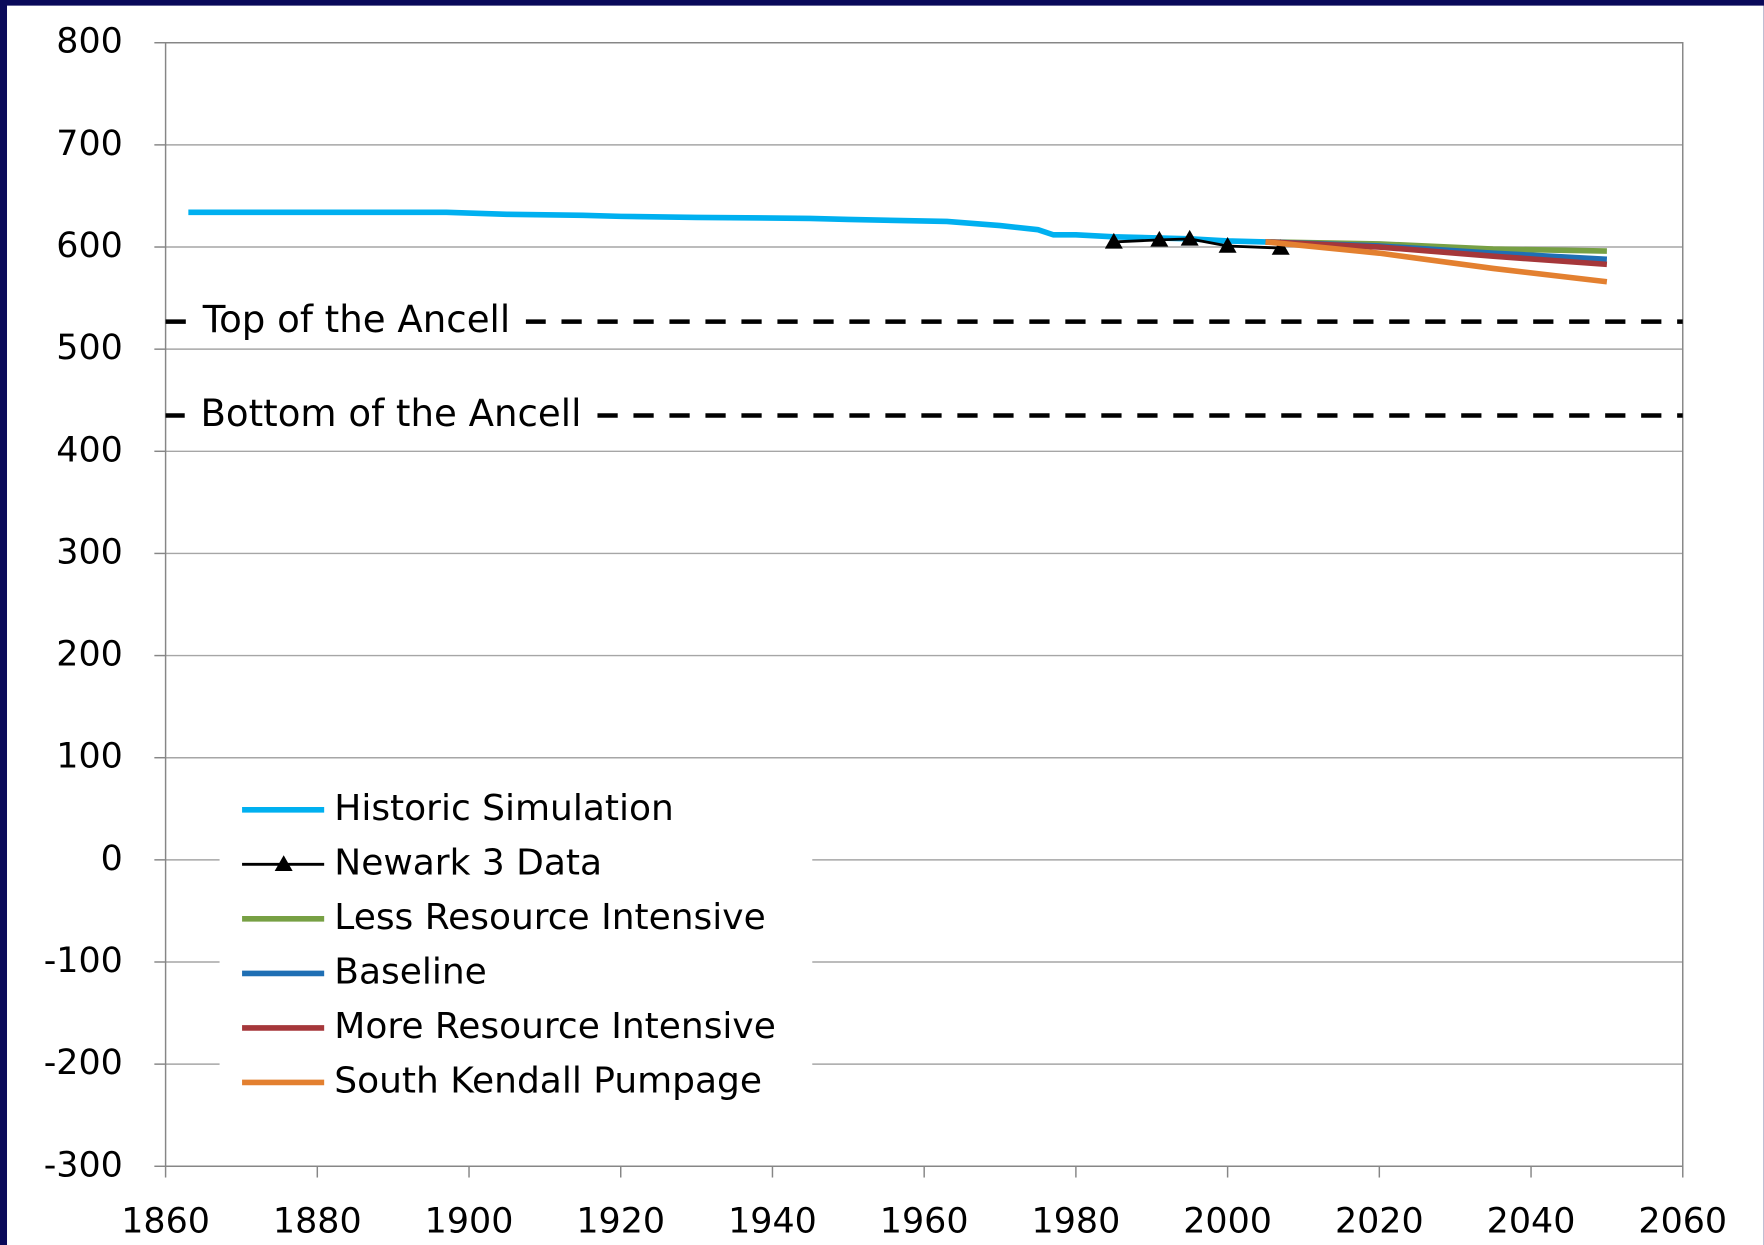 Image resolution: width=1764 pixels, height=1245 pixels. I want to click on y-tick-label: -100, so click(83, 961).